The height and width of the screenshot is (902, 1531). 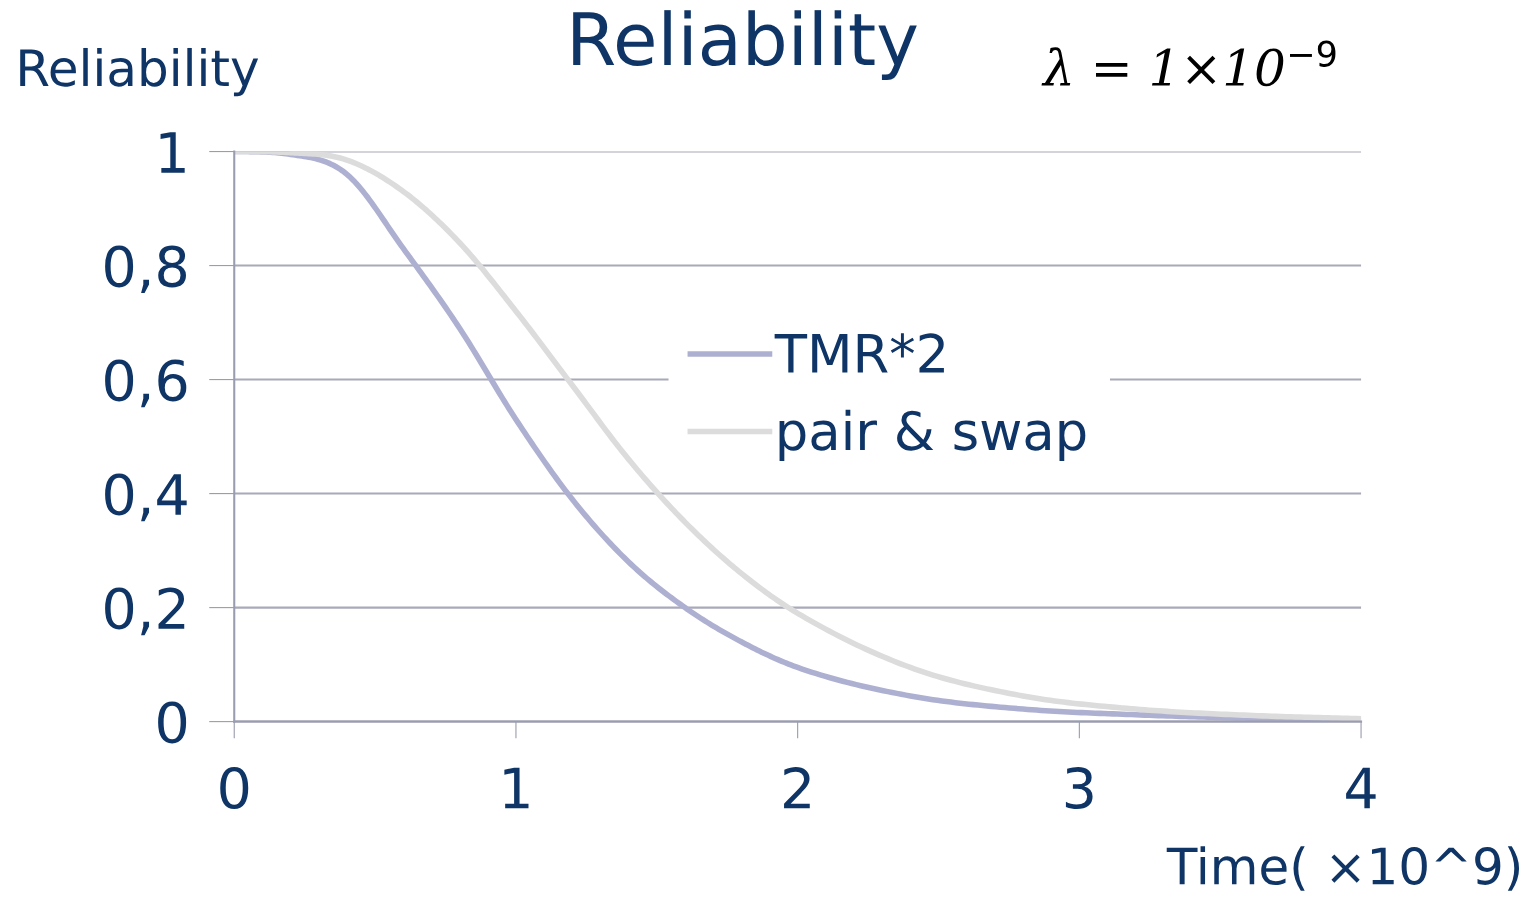 I want to click on y-tick-label: 0,4, so click(x=146, y=497).